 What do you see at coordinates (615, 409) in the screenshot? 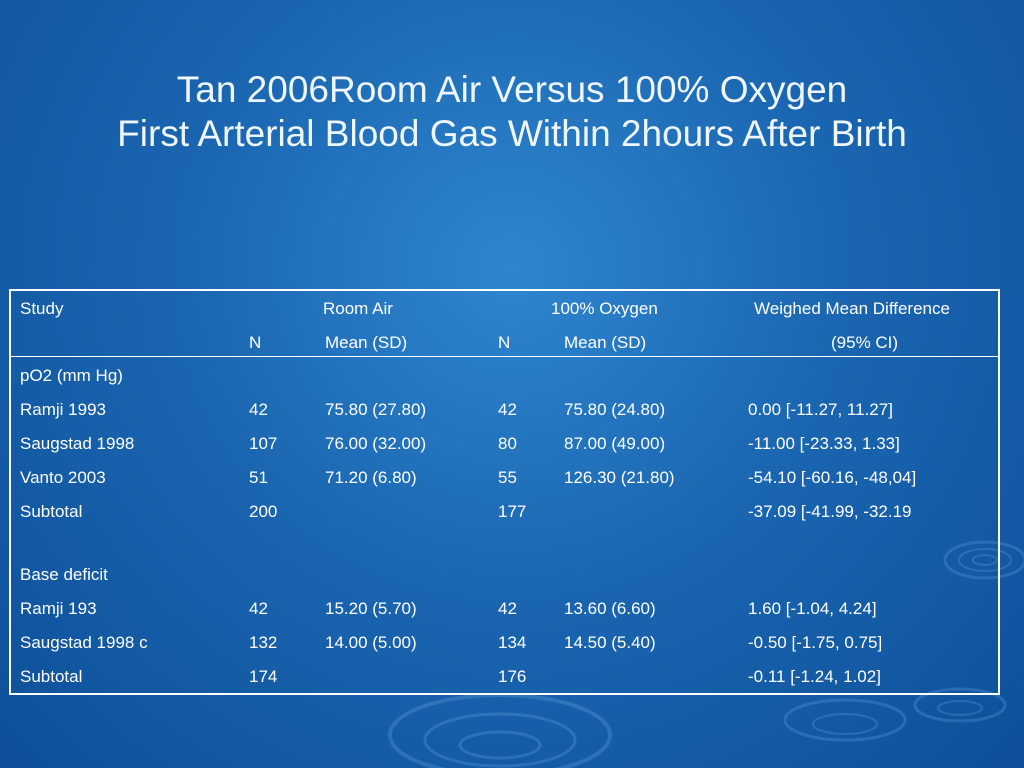
I see `table-cell-mean2: 75.80 (24.80)` at bounding box center [615, 409].